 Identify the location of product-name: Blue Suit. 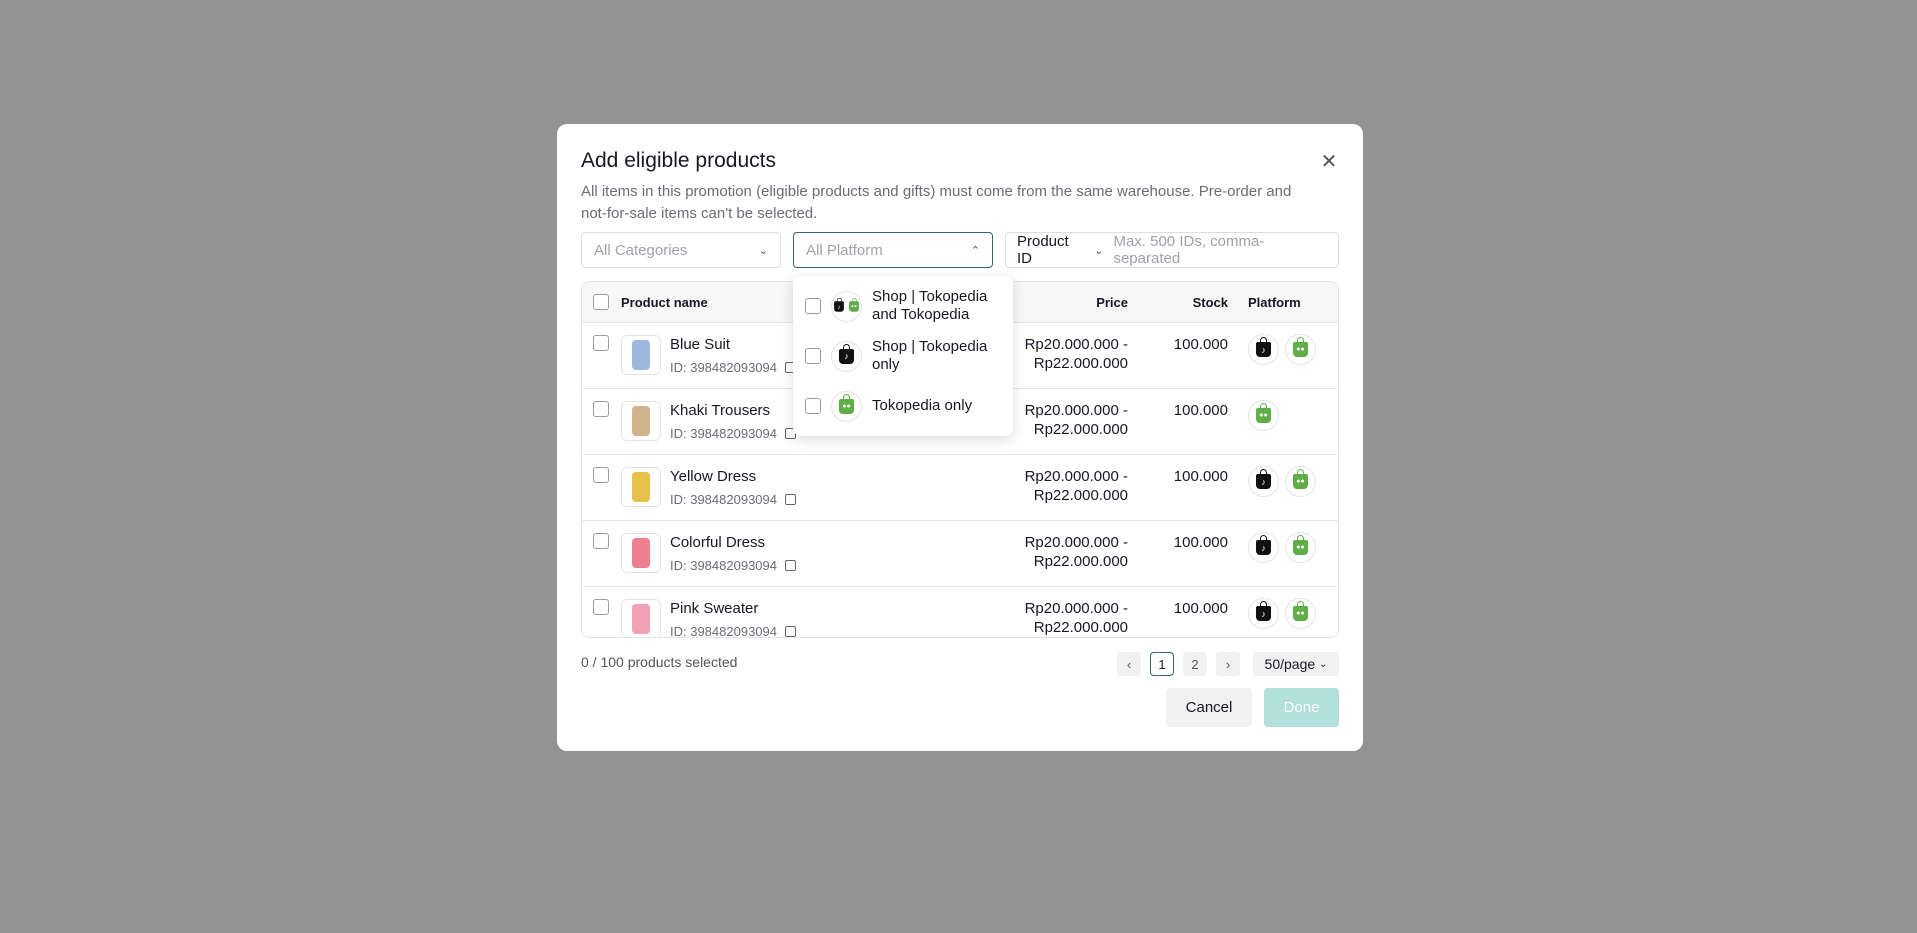
(700, 344).